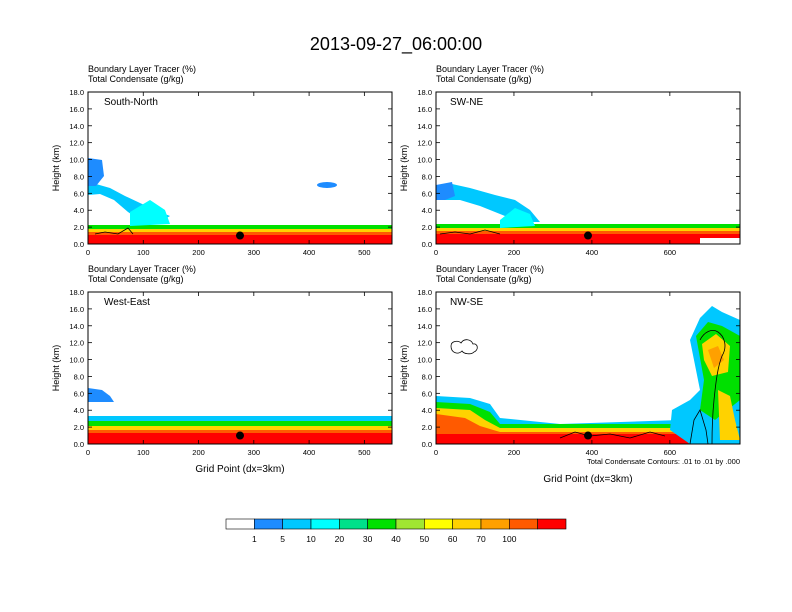  I want to click on x-tick-label: 500, so click(364, 452).